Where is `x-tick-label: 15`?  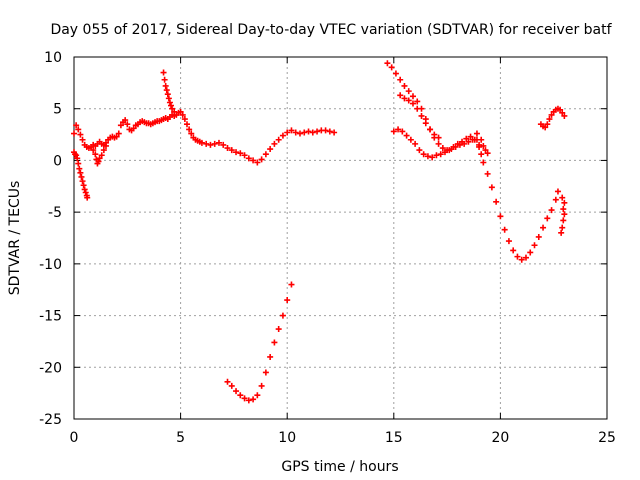 x-tick-label: 15 is located at coordinates (394, 438).